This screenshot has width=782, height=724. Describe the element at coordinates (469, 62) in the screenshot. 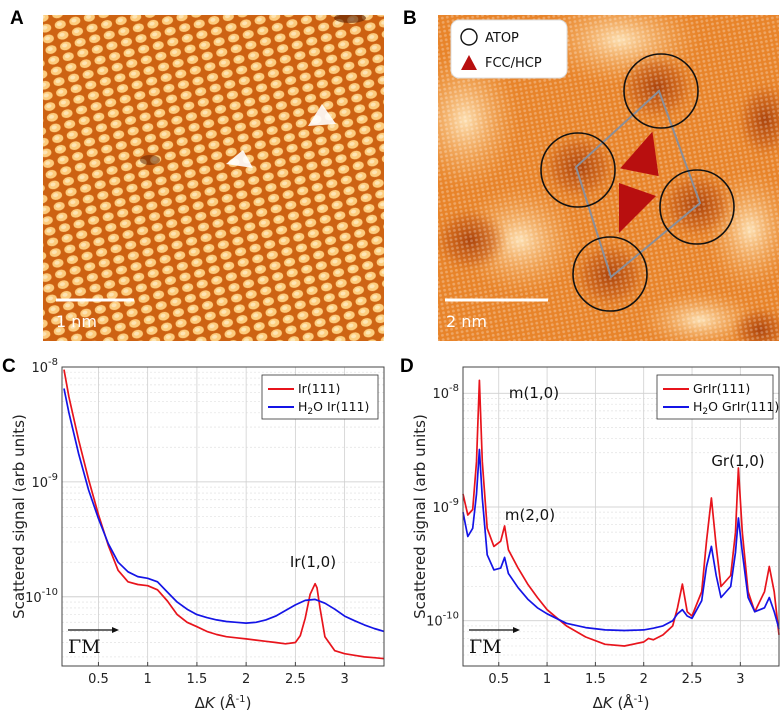

I see `fcc-legend-icon` at that location.